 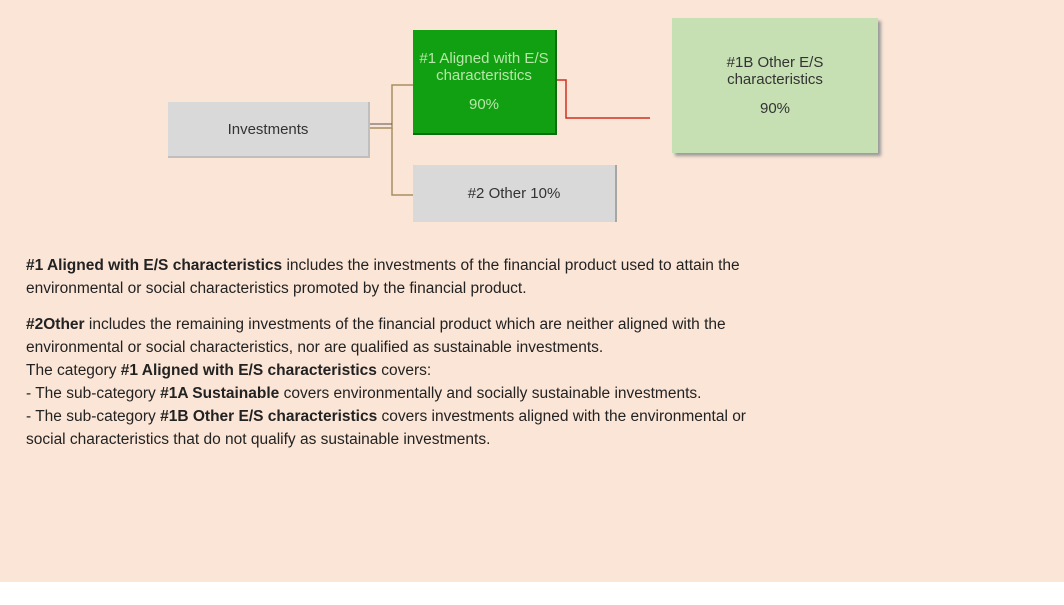 I want to click on node-other-es: #1B Other E/S characteristics 90%, so click(x=775, y=85).